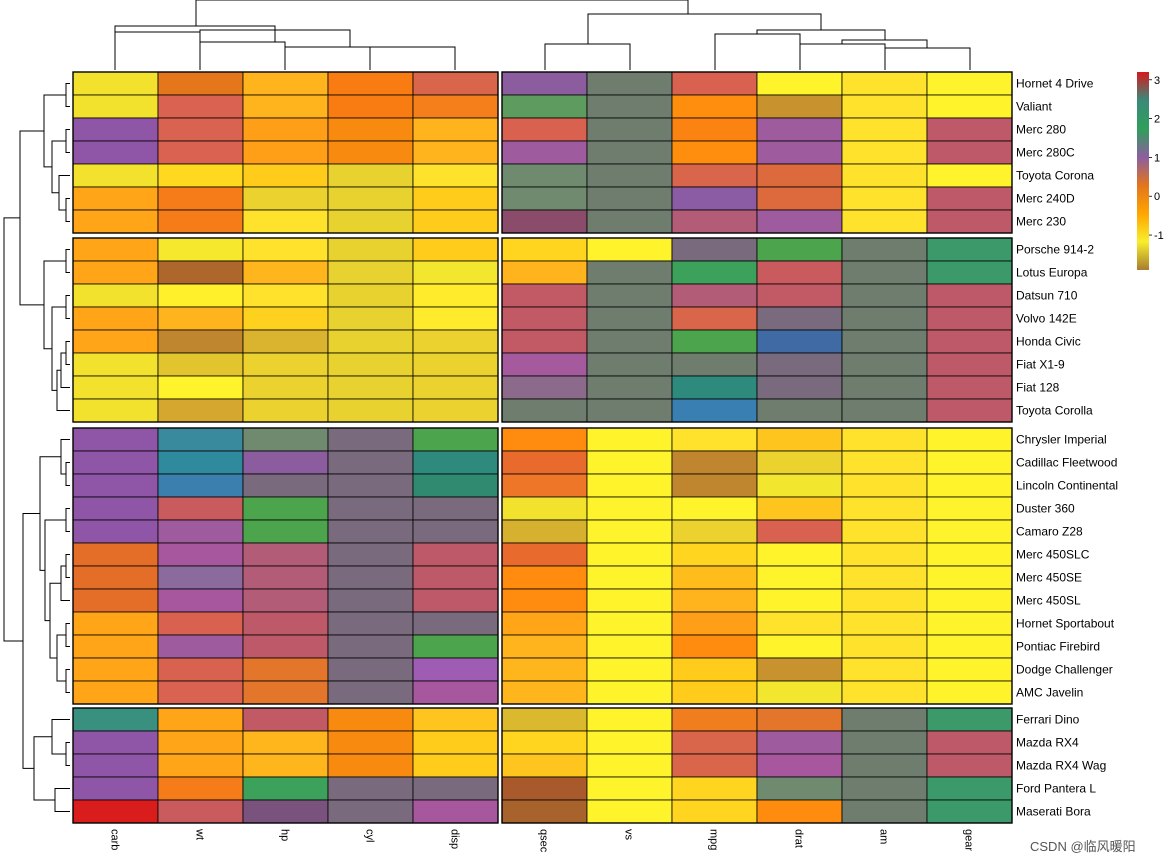  What do you see at coordinates (1053, 812) in the screenshot?
I see `row-label: Maserati Bora` at bounding box center [1053, 812].